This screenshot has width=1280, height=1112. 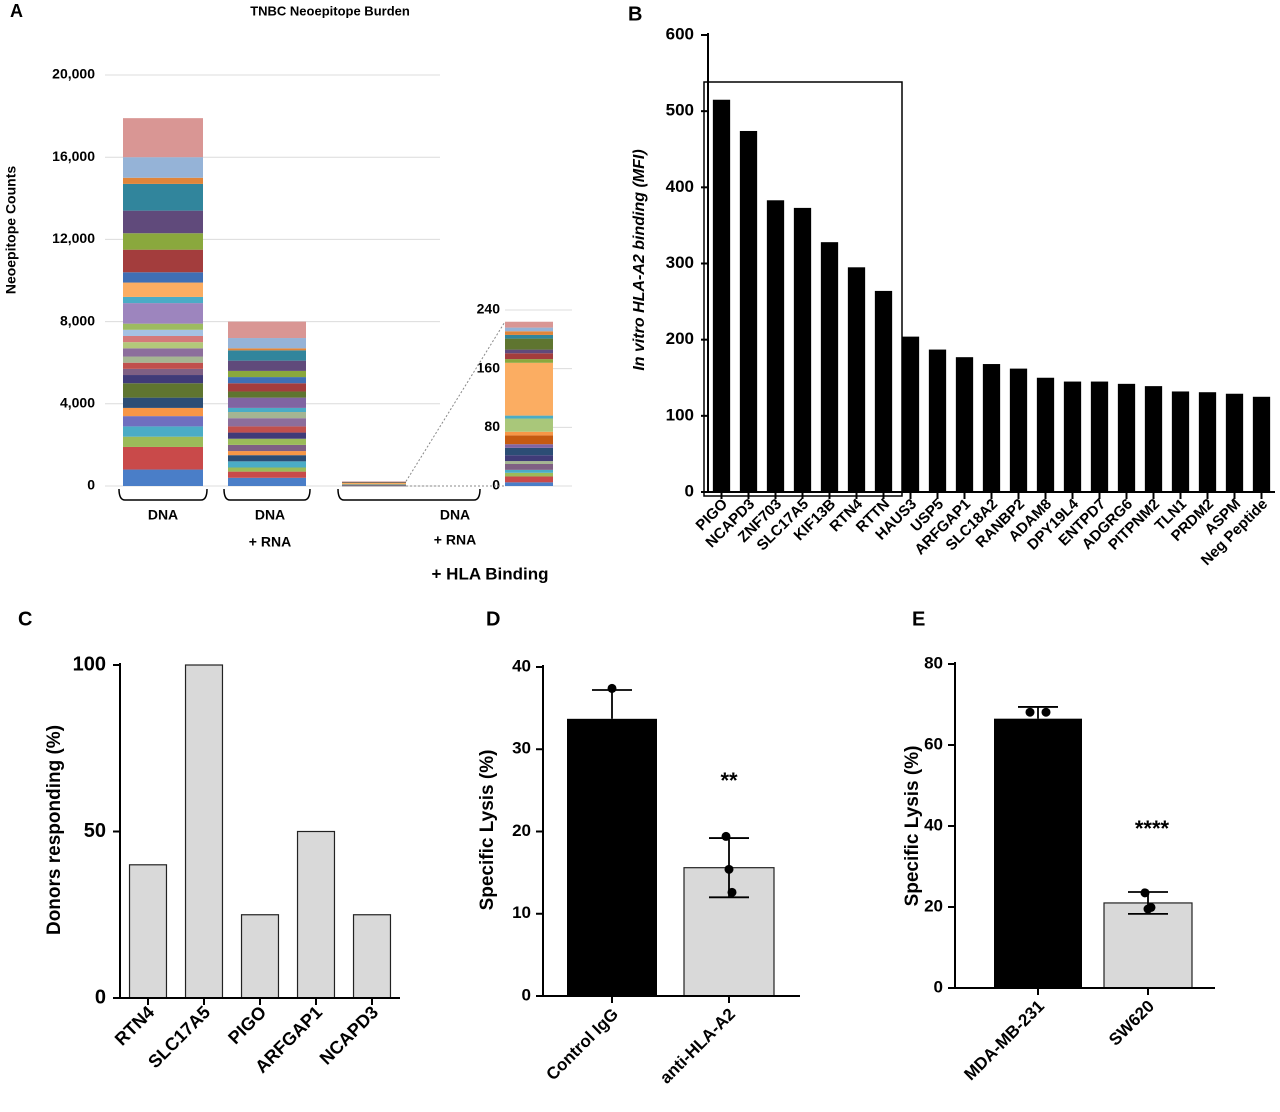 I want to click on y-tick-label: 400, so click(x=680, y=186).